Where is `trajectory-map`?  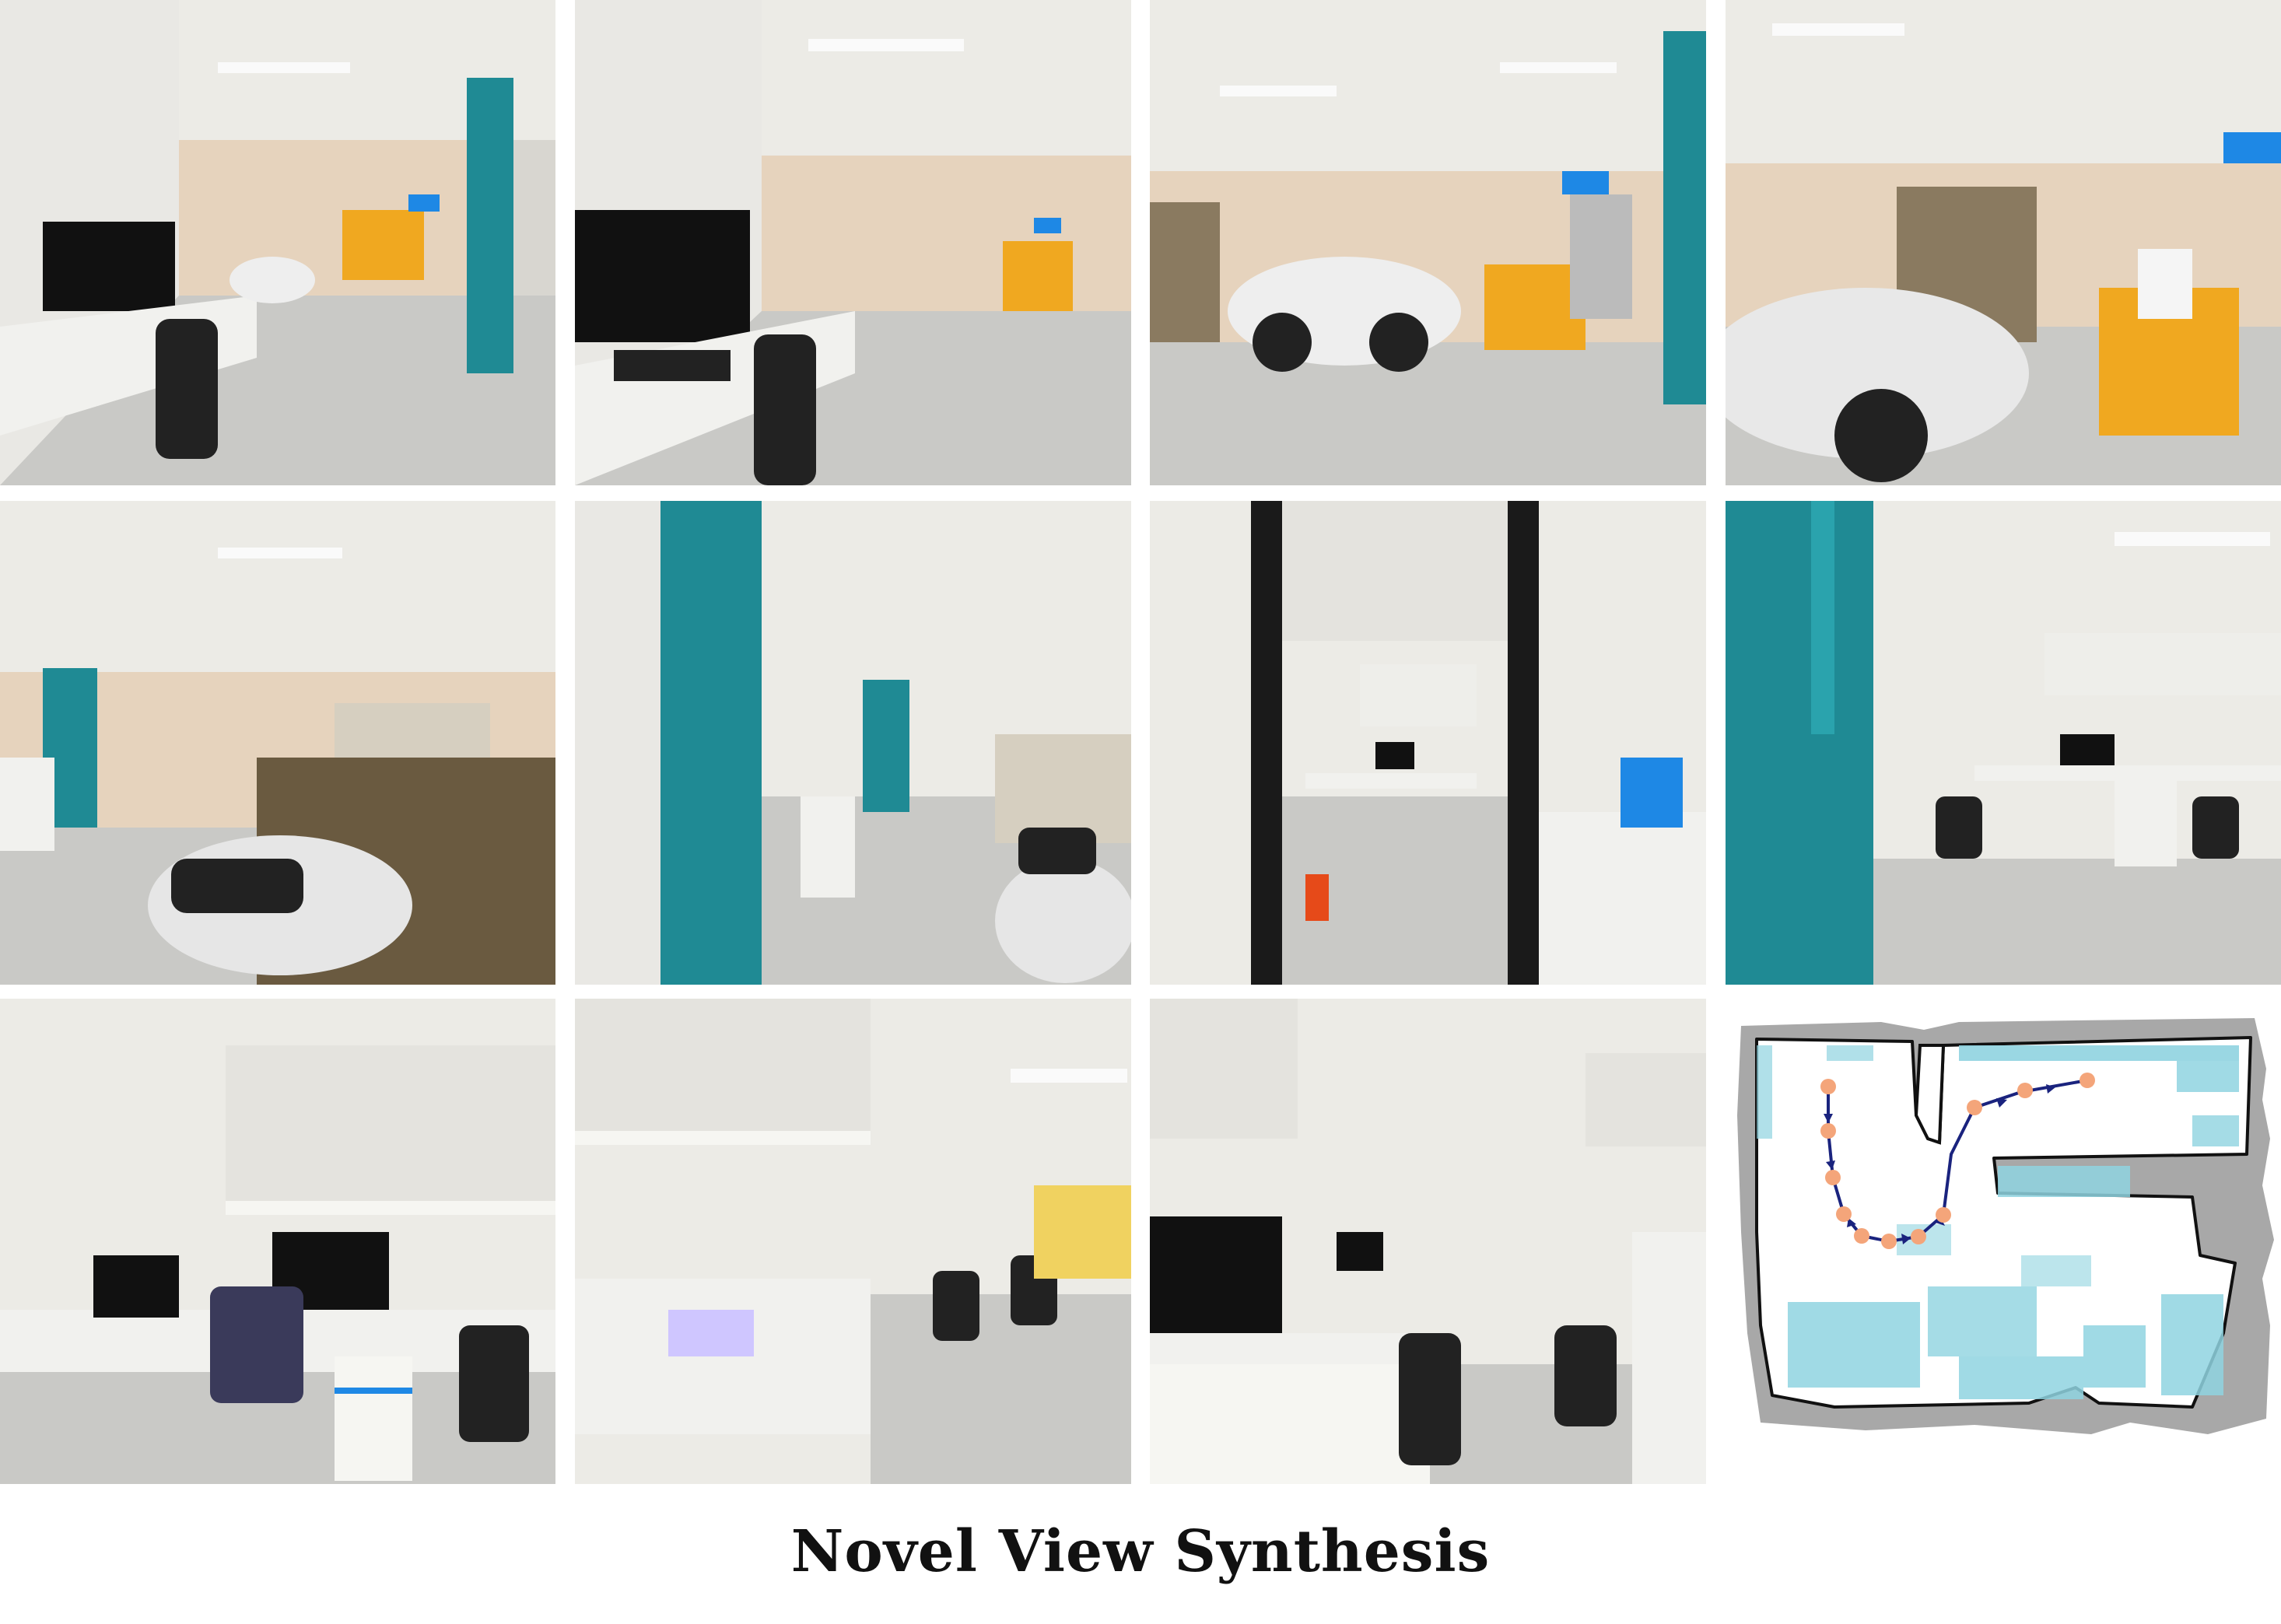 trajectory-map is located at coordinates (2003, 1241).